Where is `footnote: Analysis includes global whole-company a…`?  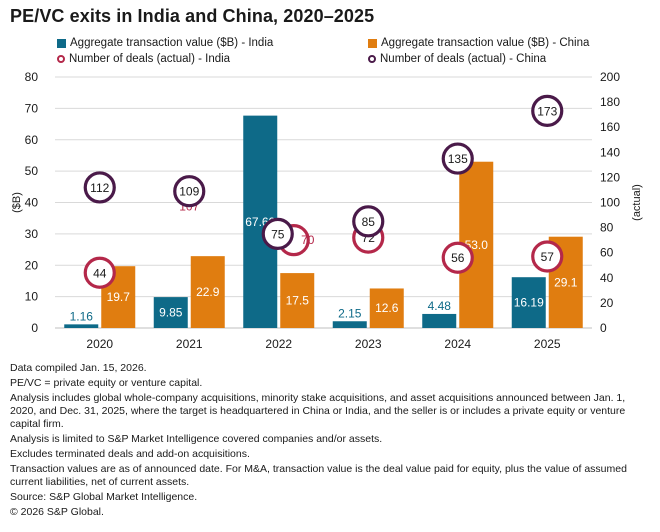 footnote: Analysis includes global whole-company a… is located at coordinates (318, 411).